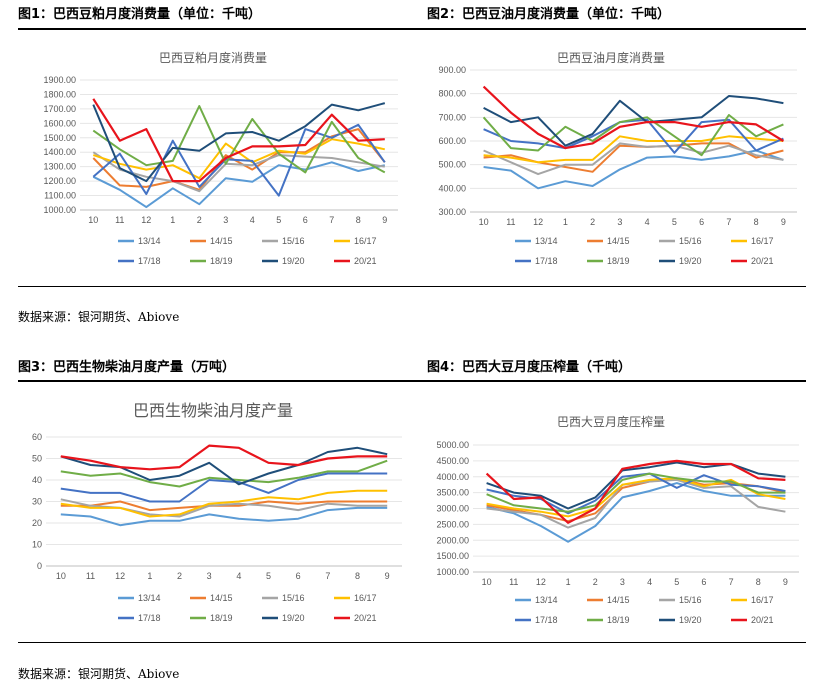  Describe the element at coordinates (783, 222) in the screenshot. I see `x-tick-label: 9` at that location.